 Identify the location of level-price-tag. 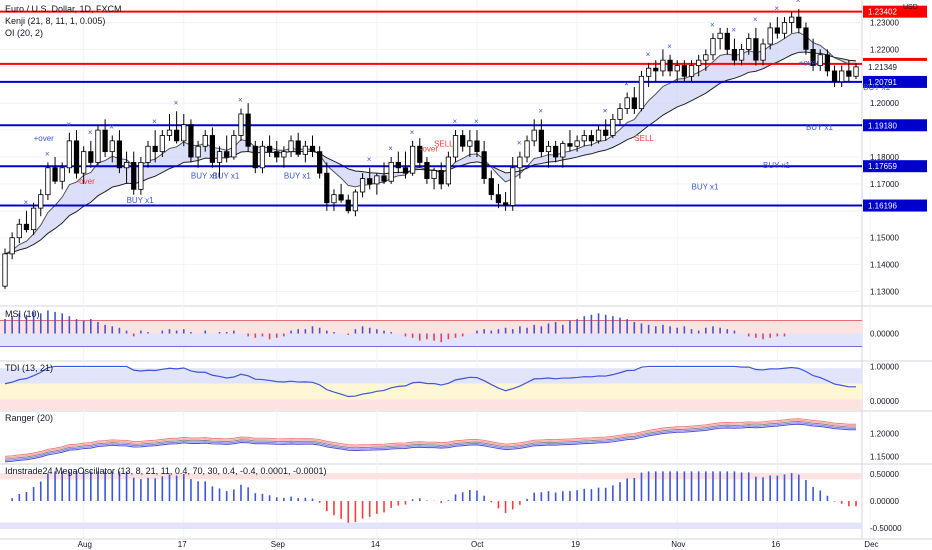
(895, 205).